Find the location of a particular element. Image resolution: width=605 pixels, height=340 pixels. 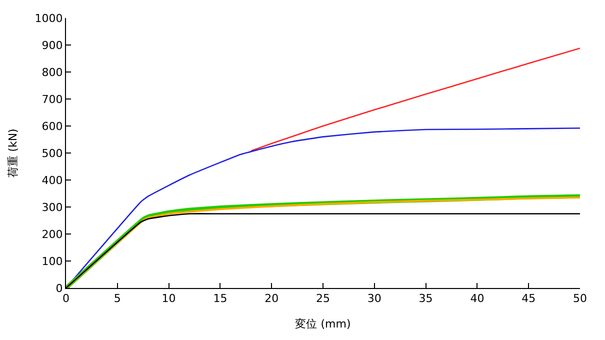

x-axis-title: 変位 (mm) is located at coordinates (323, 323).